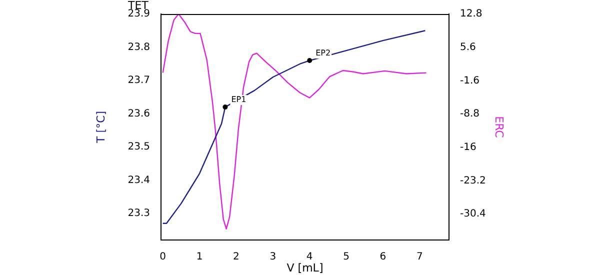 Image resolution: width=600 pixels, height=275 pixels. Describe the element at coordinates (419, 257) in the screenshot. I see `x-tick-label: 7` at that location.